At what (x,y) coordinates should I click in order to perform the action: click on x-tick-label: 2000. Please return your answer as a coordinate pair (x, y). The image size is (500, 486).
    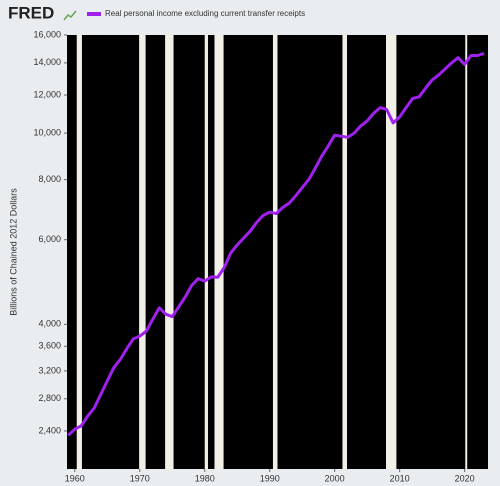
    Looking at the image, I should click on (335, 478).